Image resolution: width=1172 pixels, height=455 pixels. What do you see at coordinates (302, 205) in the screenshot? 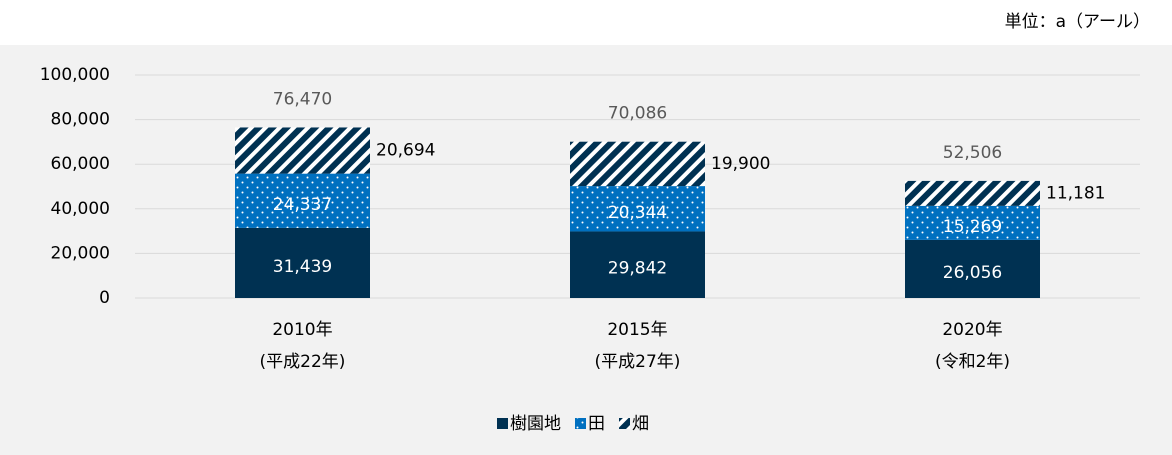
I see `data-label: 24,337` at bounding box center [302, 205].